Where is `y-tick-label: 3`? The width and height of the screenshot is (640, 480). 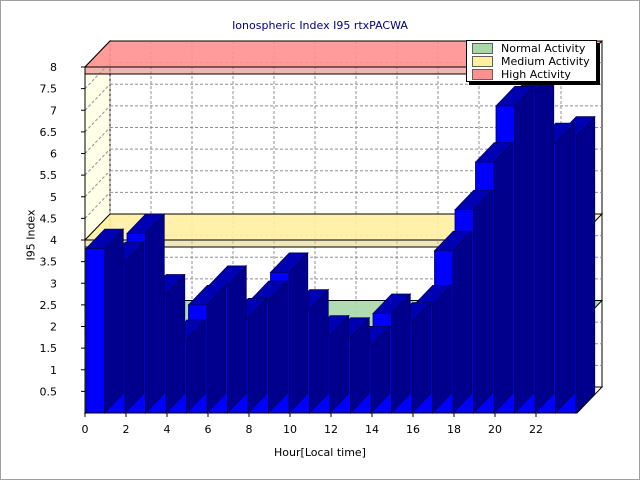 y-tick-label: 3 is located at coordinates (53, 283).